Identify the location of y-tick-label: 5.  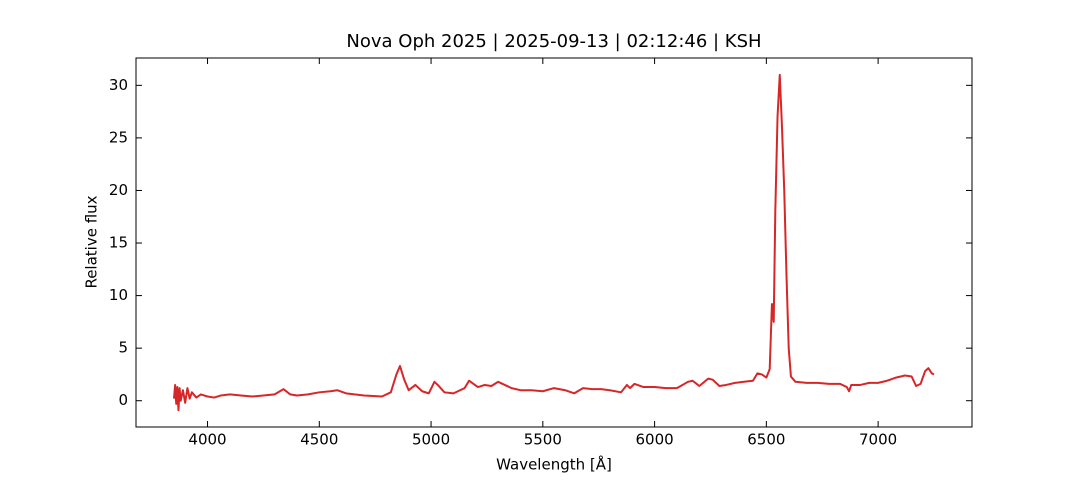
(123, 348).